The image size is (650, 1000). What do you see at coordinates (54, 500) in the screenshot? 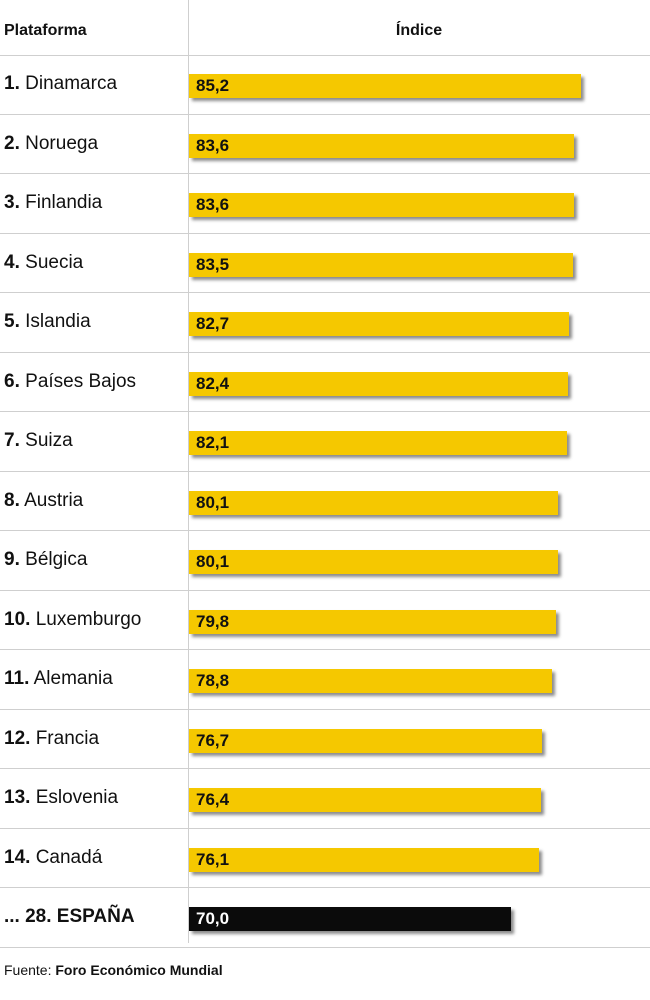
I see `country-name: Austria` at bounding box center [54, 500].